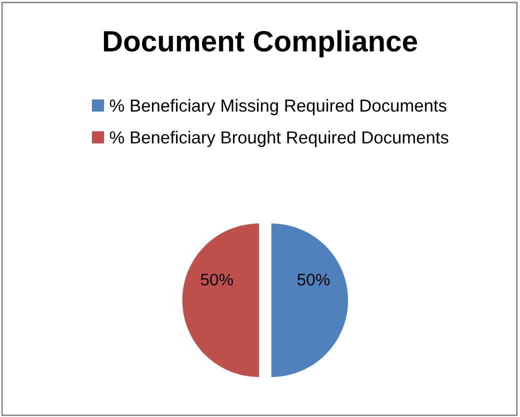 The height and width of the screenshot is (417, 520). Describe the element at coordinates (278, 107) in the screenshot. I see `legend-label: % Beneficiary Missing Required Documents` at that location.